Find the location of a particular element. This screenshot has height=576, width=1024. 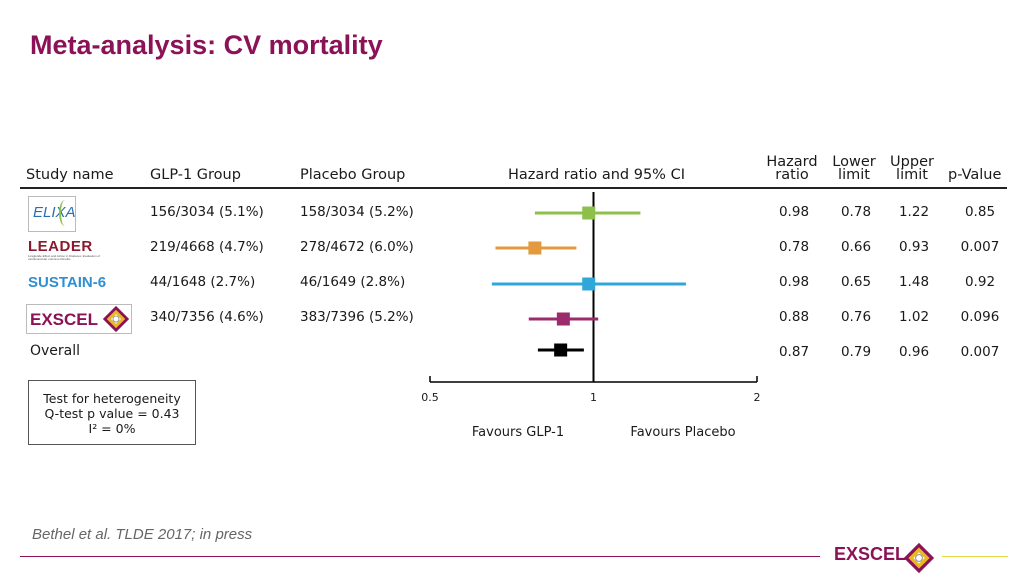

cell-glp1: 340/7356 (4.6%) is located at coordinates (207, 317).